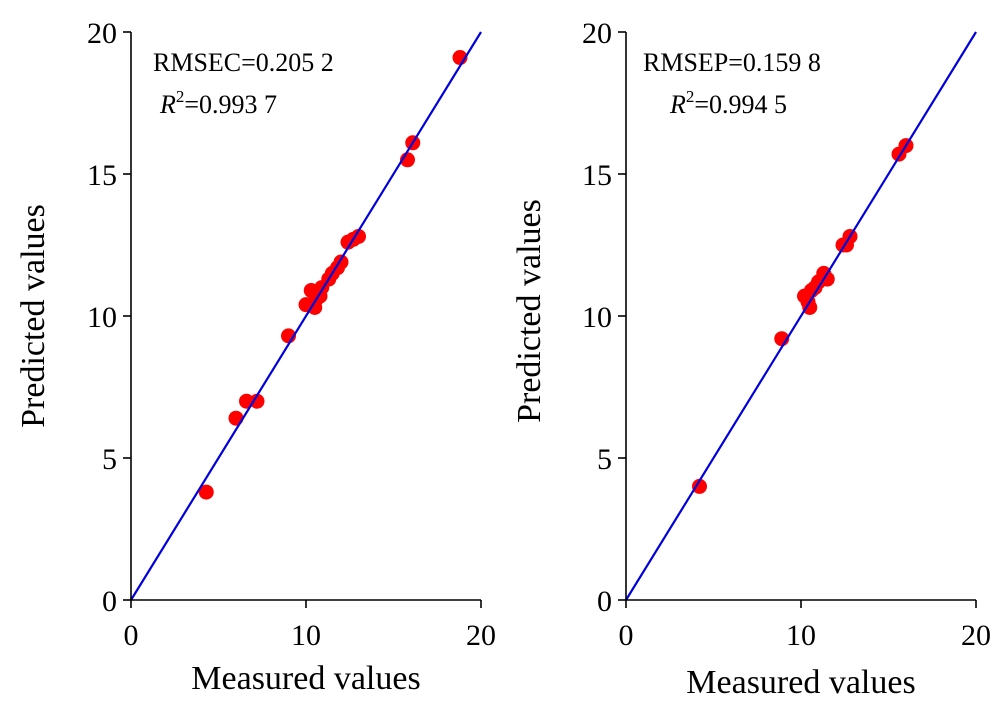  I want to click on prediction-x-tick-label: 0, so click(626, 635).